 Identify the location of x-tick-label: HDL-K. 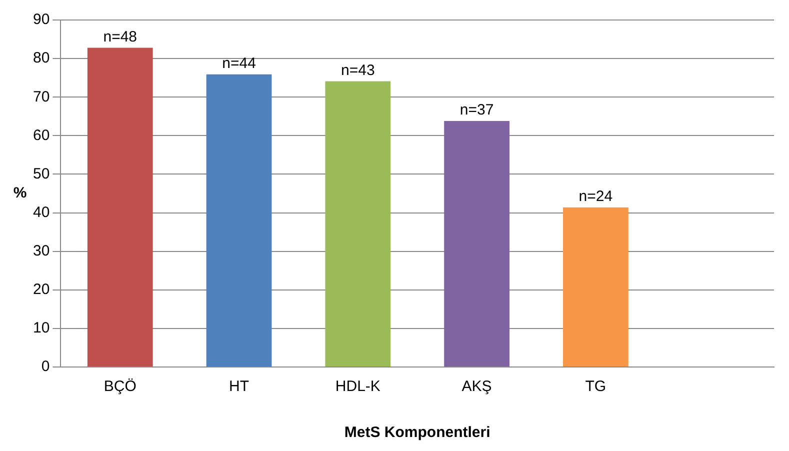
(357, 387).